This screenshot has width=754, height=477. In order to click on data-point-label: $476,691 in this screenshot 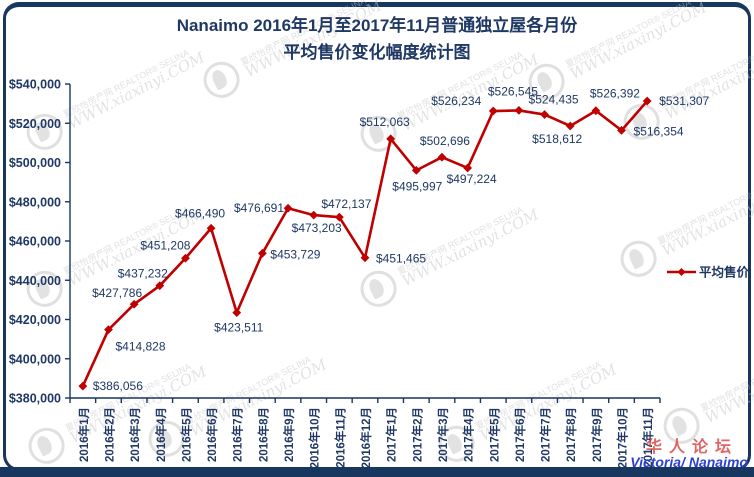, I will do `click(259, 208)`.